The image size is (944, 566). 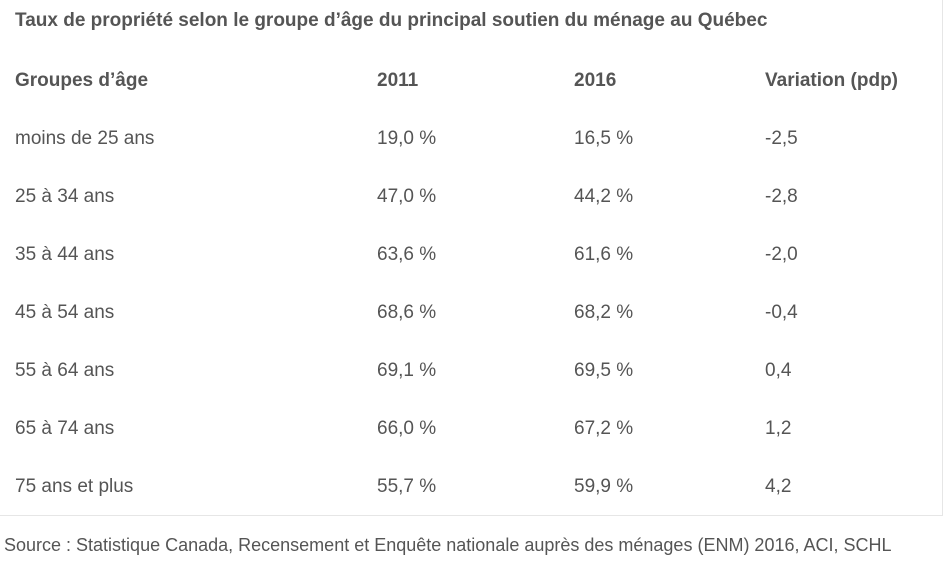 I want to click on variation-cell: -2,0, so click(x=781, y=254).